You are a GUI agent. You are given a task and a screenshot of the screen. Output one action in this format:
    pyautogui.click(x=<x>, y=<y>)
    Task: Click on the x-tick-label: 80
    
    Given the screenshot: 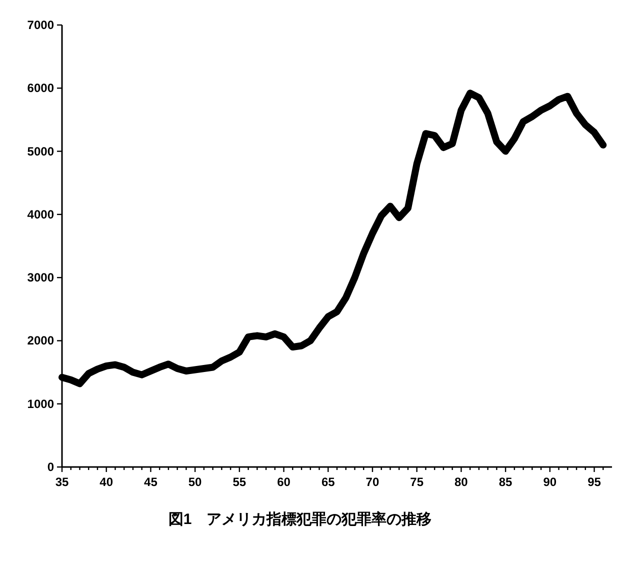 What is the action you would take?
    pyautogui.click(x=461, y=482)
    